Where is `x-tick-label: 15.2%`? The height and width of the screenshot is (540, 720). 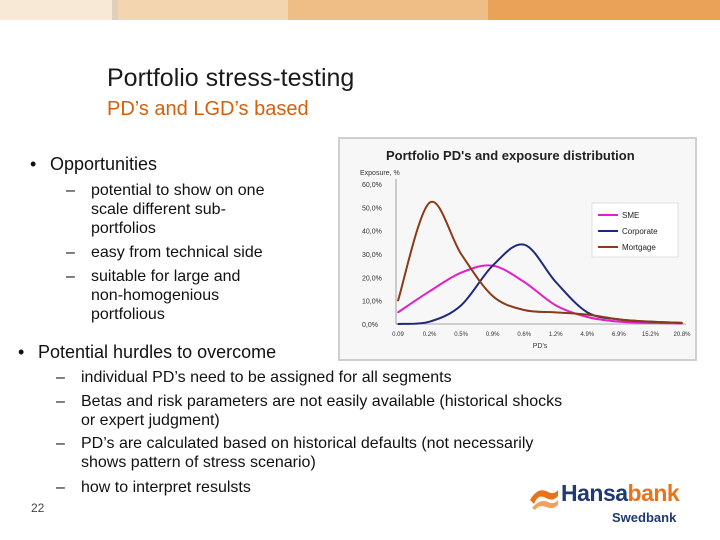 x-tick-label: 15.2% is located at coordinates (651, 335).